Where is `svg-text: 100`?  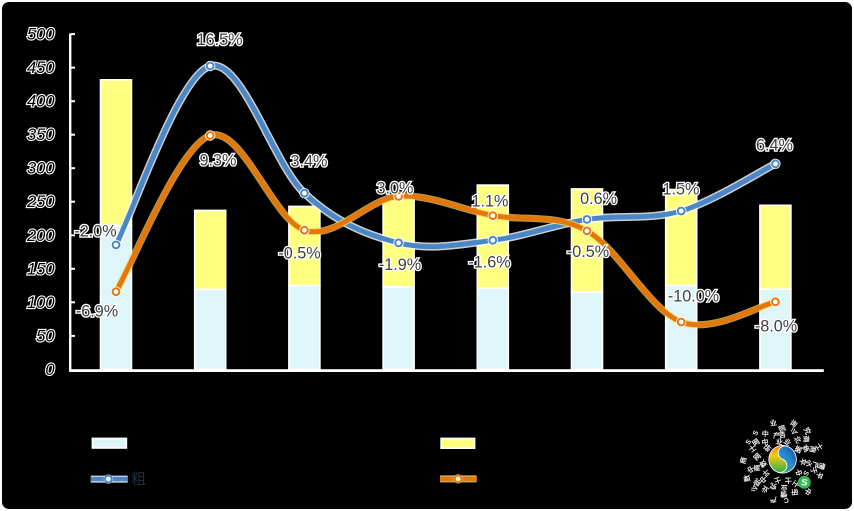 svg-text: 100 is located at coordinates (41, 303).